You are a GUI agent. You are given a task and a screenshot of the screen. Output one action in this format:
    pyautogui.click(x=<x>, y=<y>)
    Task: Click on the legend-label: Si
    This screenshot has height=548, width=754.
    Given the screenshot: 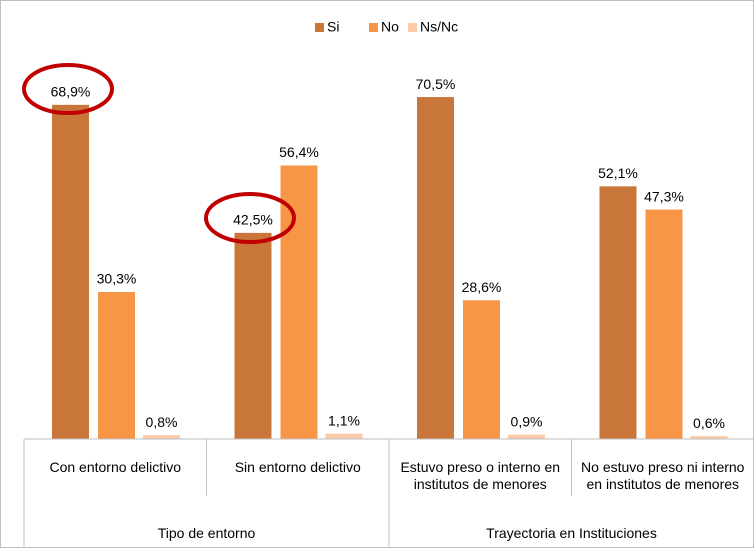 What is the action you would take?
    pyautogui.click(x=333, y=27)
    